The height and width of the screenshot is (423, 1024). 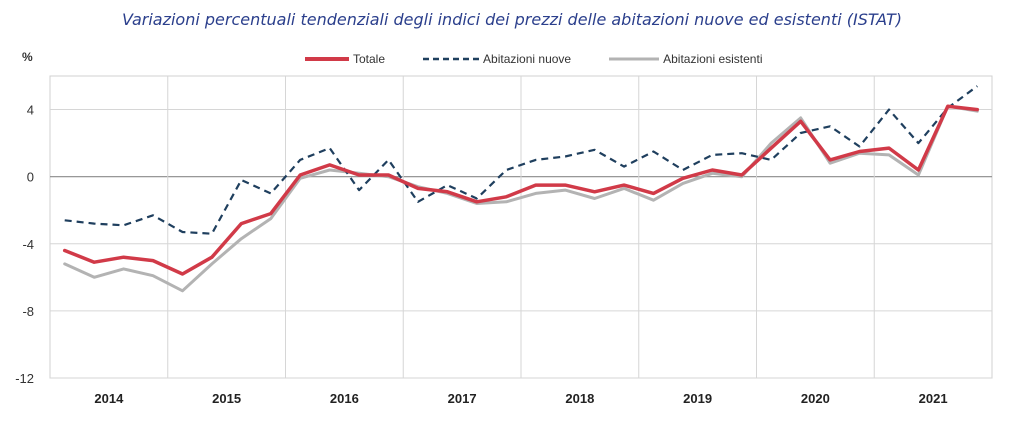 What do you see at coordinates (27, 57) in the screenshot?
I see `y-axis-unit: %` at bounding box center [27, 57].